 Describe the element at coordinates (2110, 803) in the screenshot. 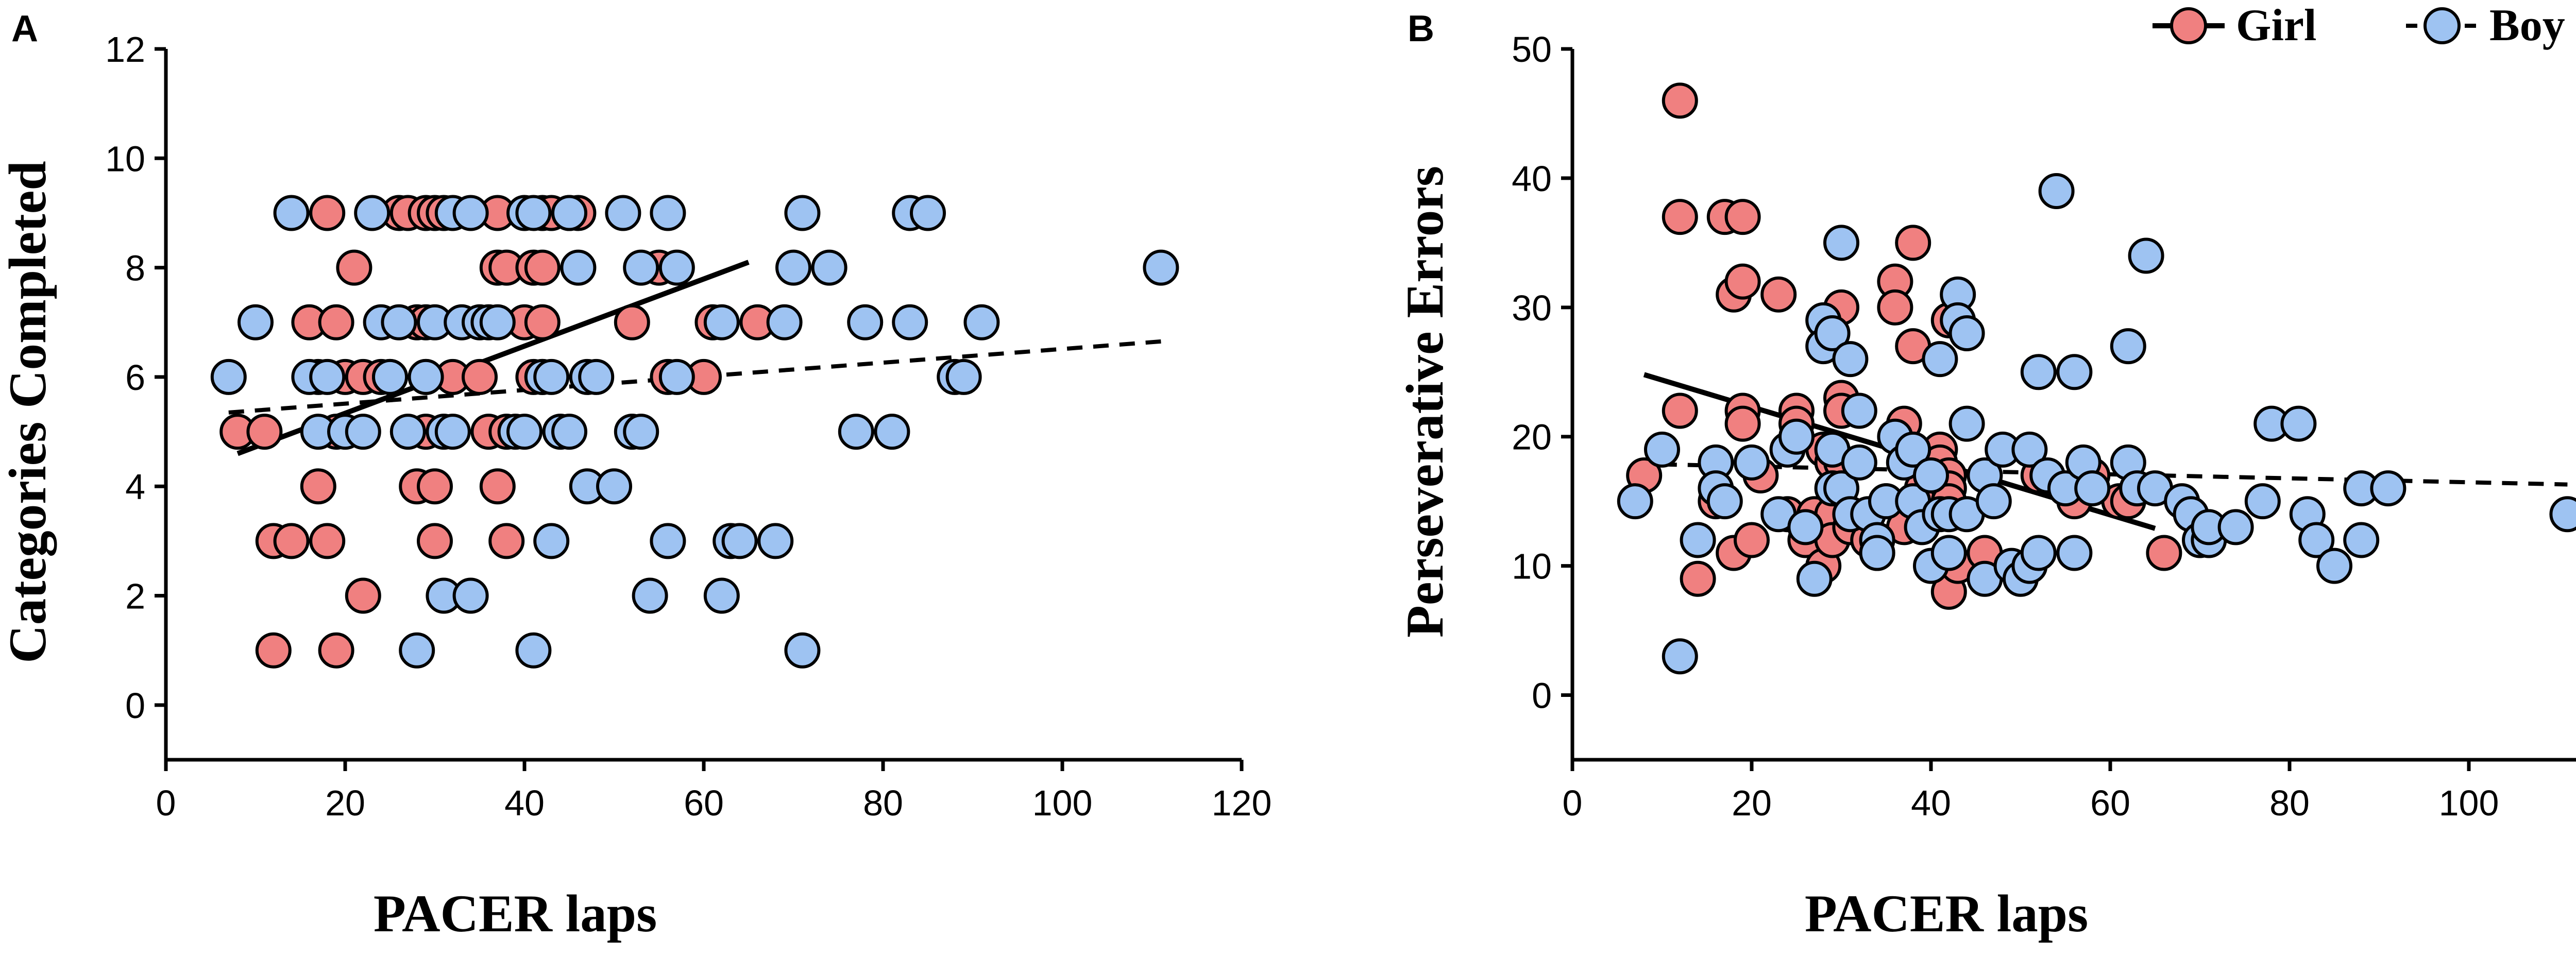

I see `panel-b-x-tick-label: 60` at that location.